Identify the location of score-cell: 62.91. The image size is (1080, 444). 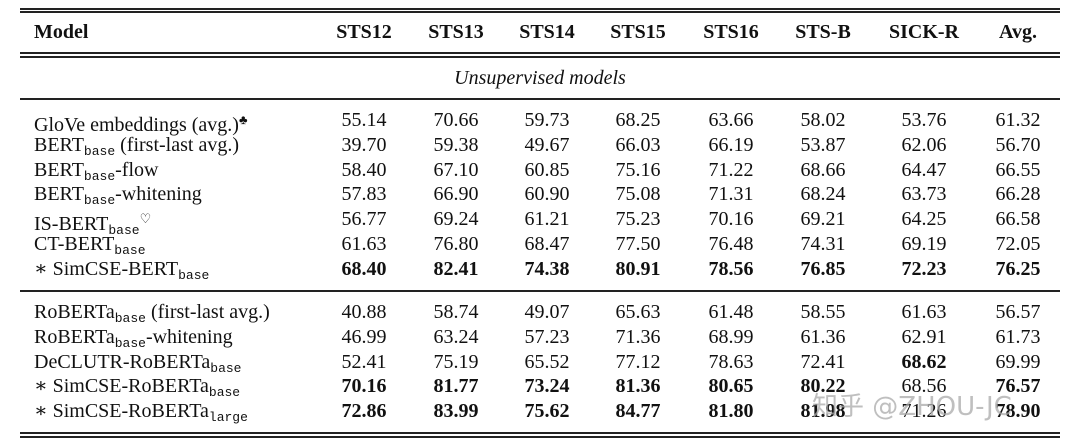
(924, 336).